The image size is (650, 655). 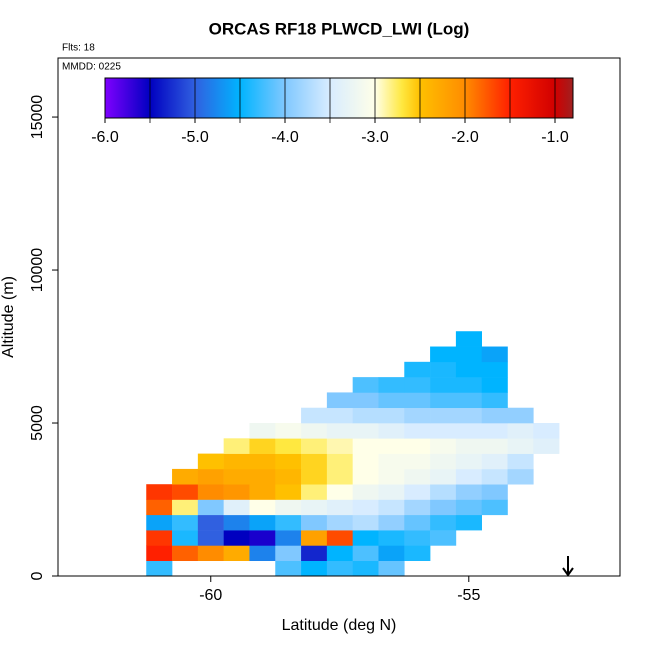 I want to click on colorbar-tick-label: -2.0, so click(x=465, y=137).